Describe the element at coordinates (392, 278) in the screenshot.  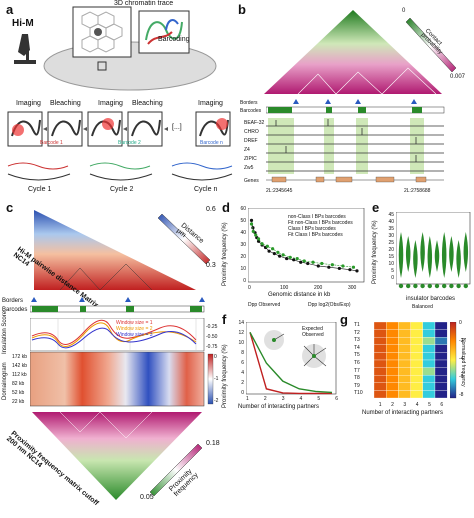
I see `e-ytick: 0` at that location.